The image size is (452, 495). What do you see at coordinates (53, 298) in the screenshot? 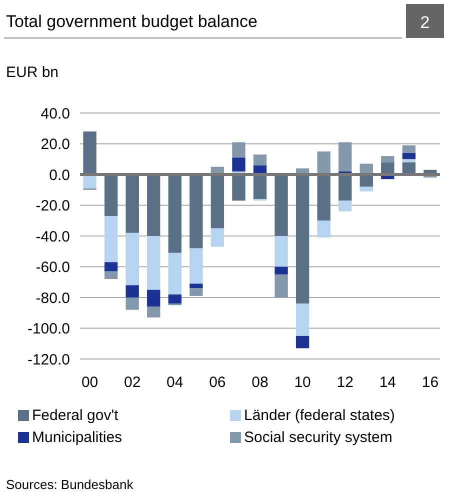
I see `y-tick-label: -80.0` at bounding box center [53, 298].